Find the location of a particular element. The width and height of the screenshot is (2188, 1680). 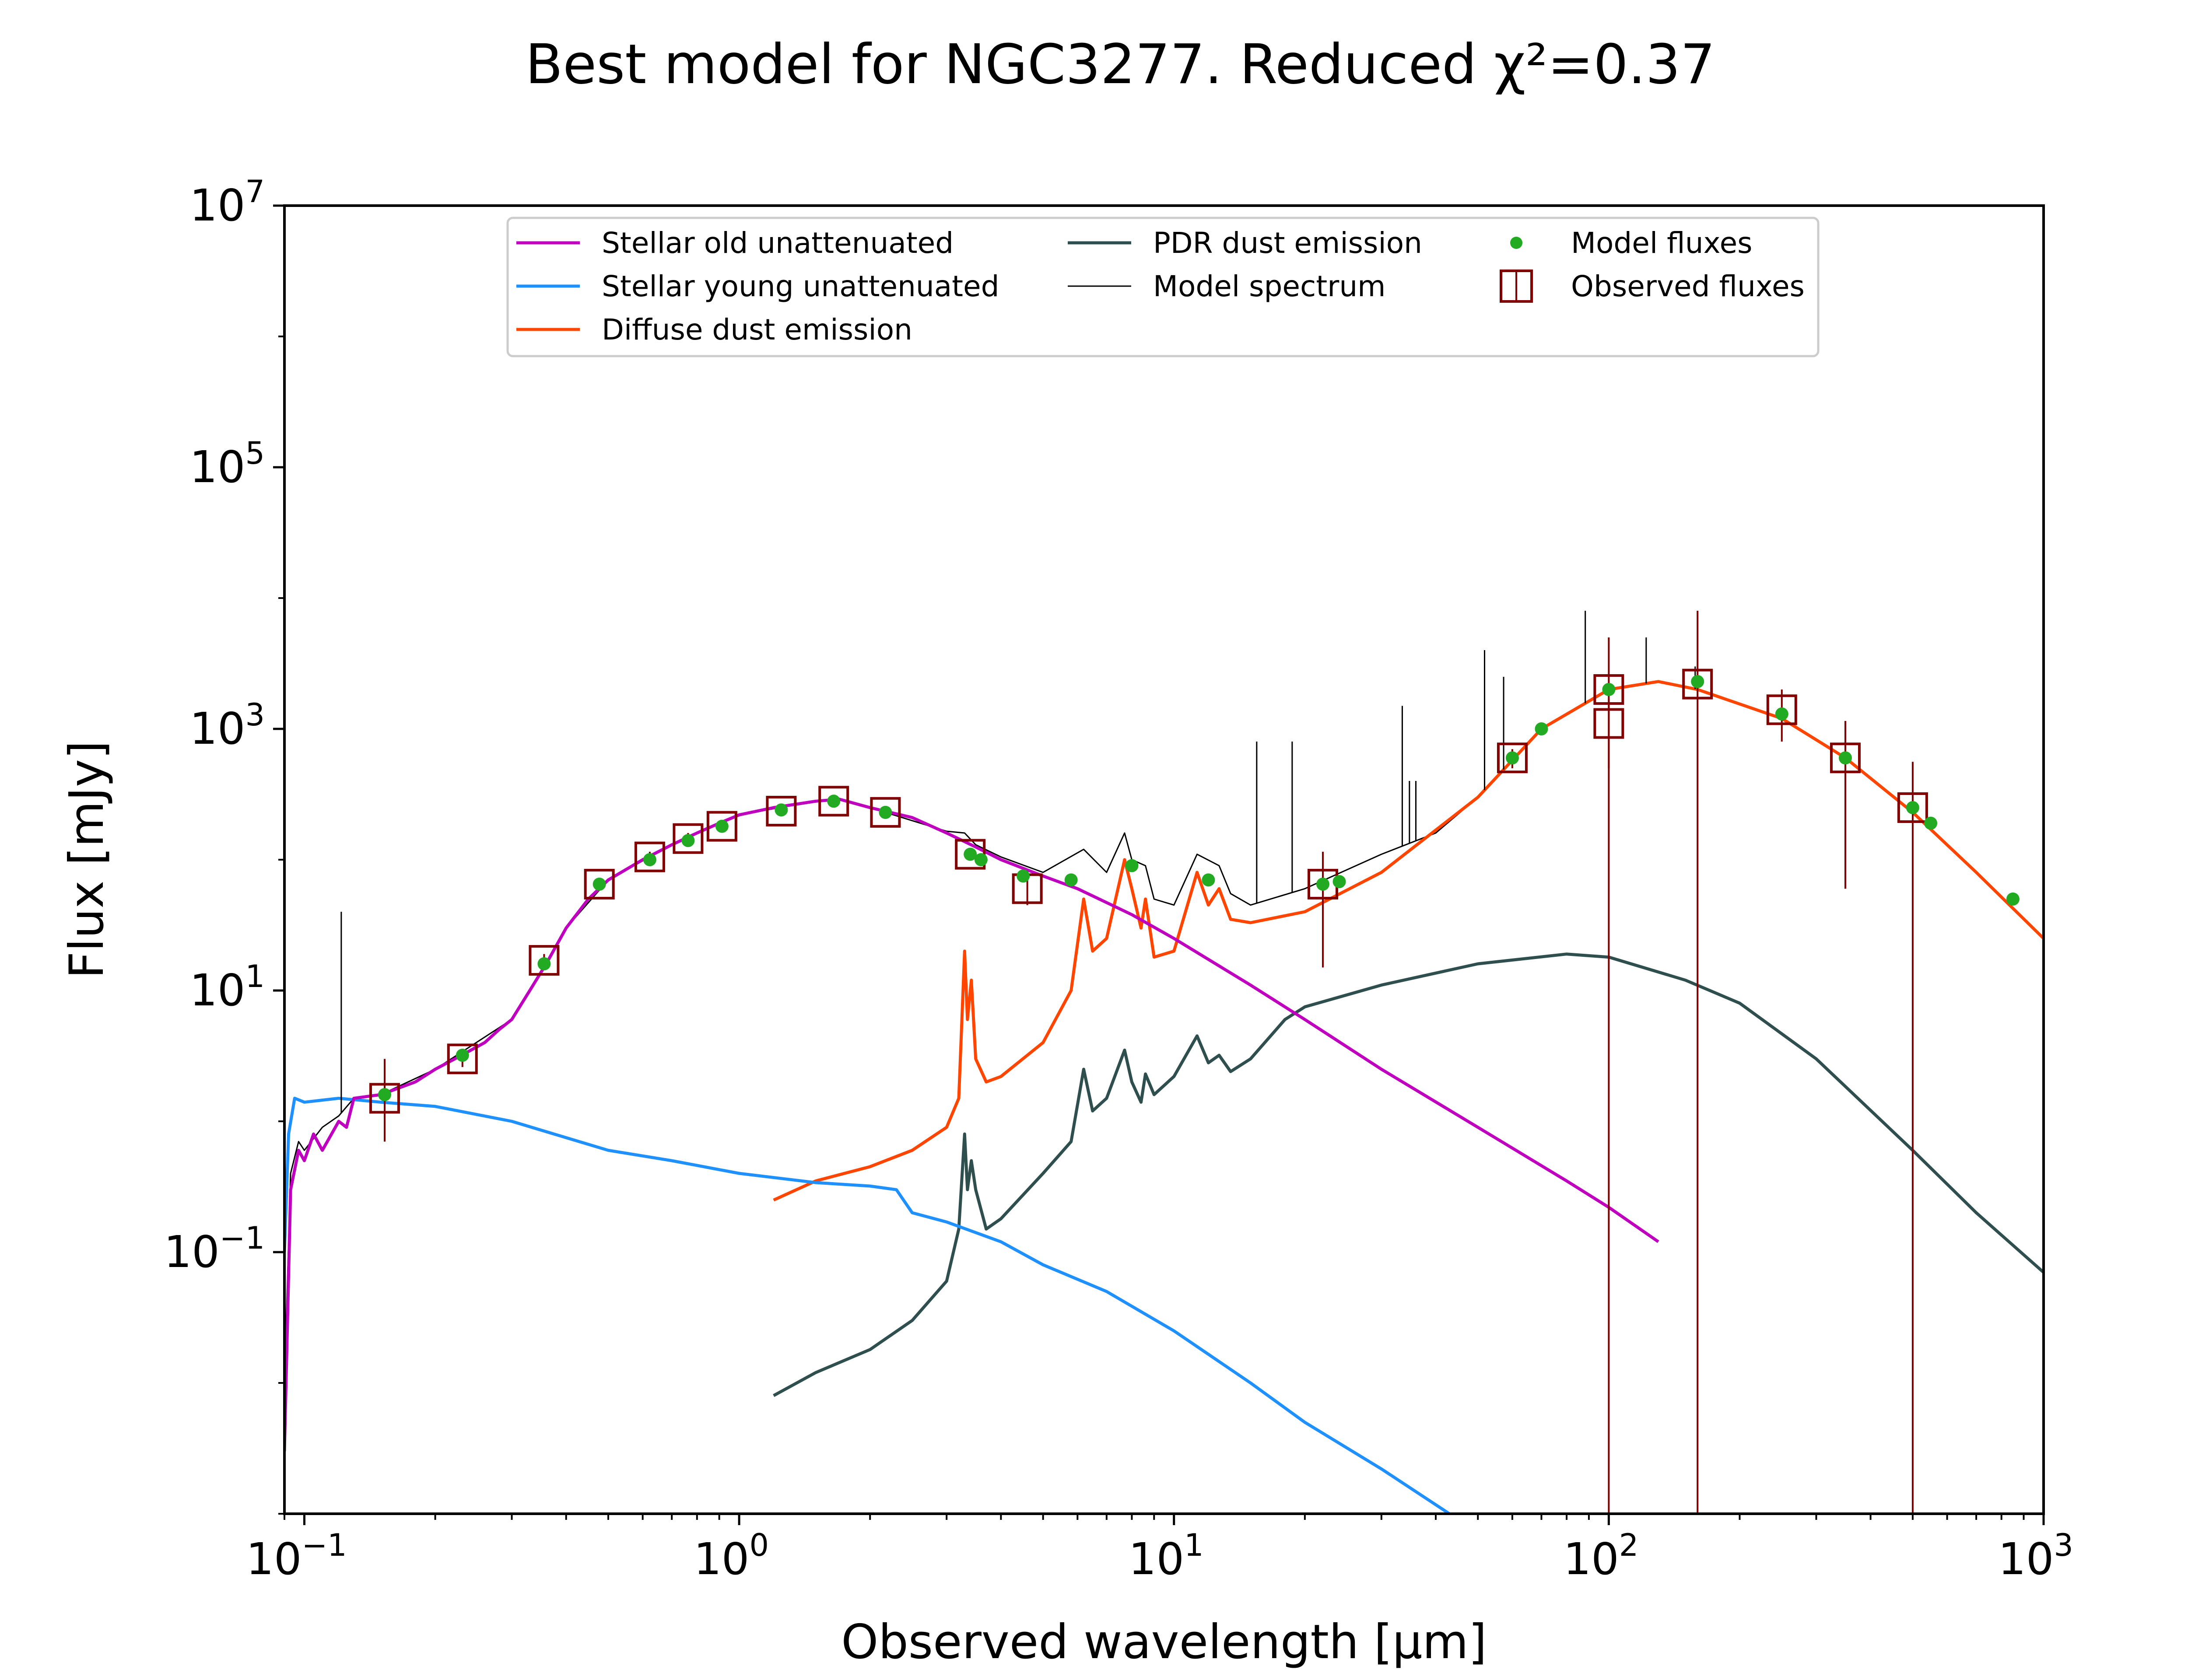

y-tick-label: 10³ is located at coordinates (227, 725).